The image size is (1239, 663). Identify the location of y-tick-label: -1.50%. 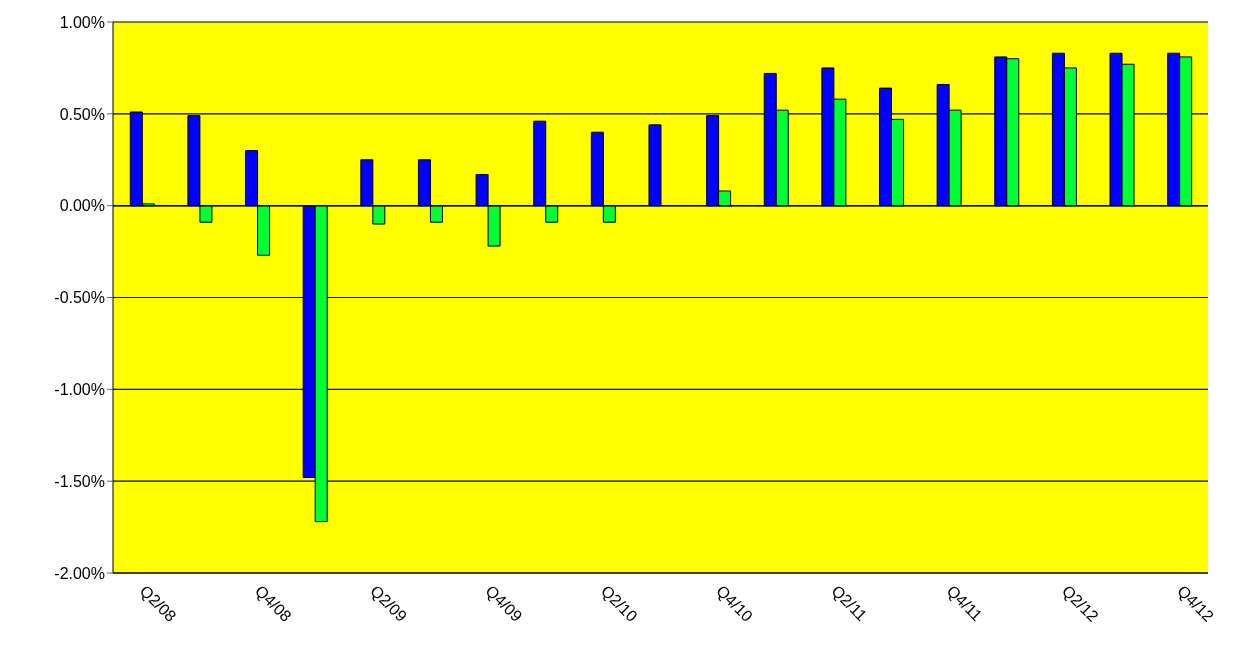
(79, 481).